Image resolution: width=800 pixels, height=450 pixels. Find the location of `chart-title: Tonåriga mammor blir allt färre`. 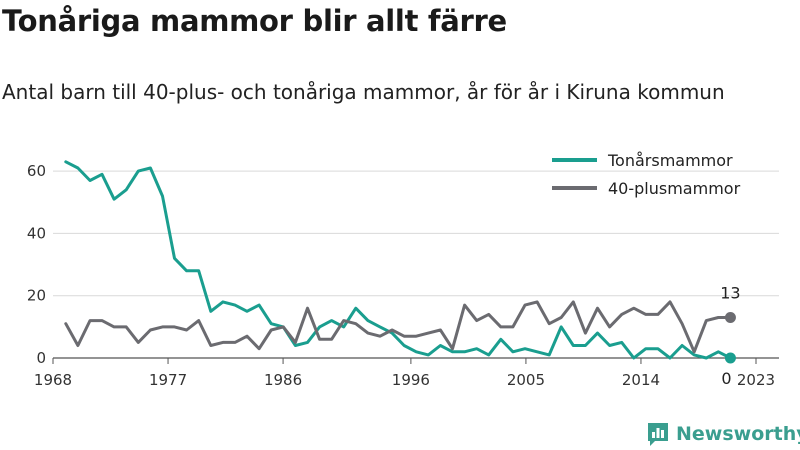

chart-title: Tonåriga mammor blir allt färre is located at coordinates (254, 21).